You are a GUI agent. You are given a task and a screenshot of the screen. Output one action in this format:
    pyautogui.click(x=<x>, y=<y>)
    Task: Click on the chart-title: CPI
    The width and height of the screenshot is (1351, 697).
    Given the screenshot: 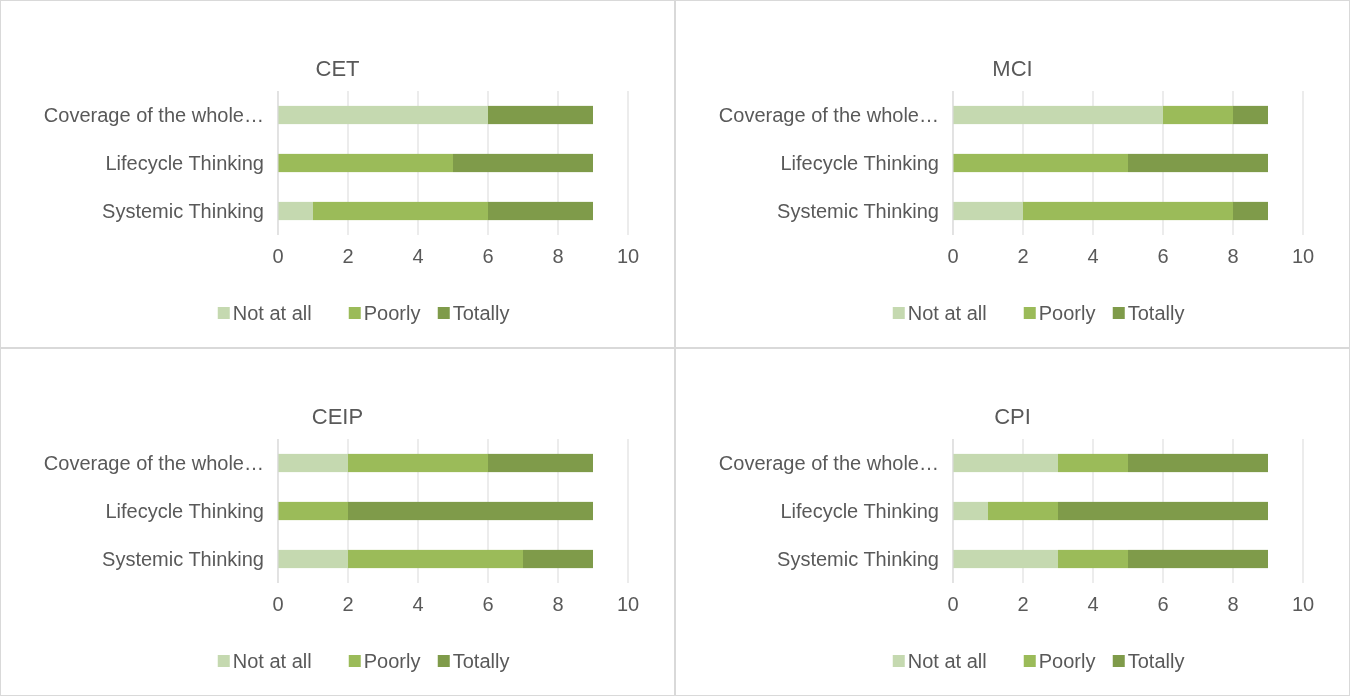 What is the action you would take?
    pyautogui.click(x=1012, y=416)
    